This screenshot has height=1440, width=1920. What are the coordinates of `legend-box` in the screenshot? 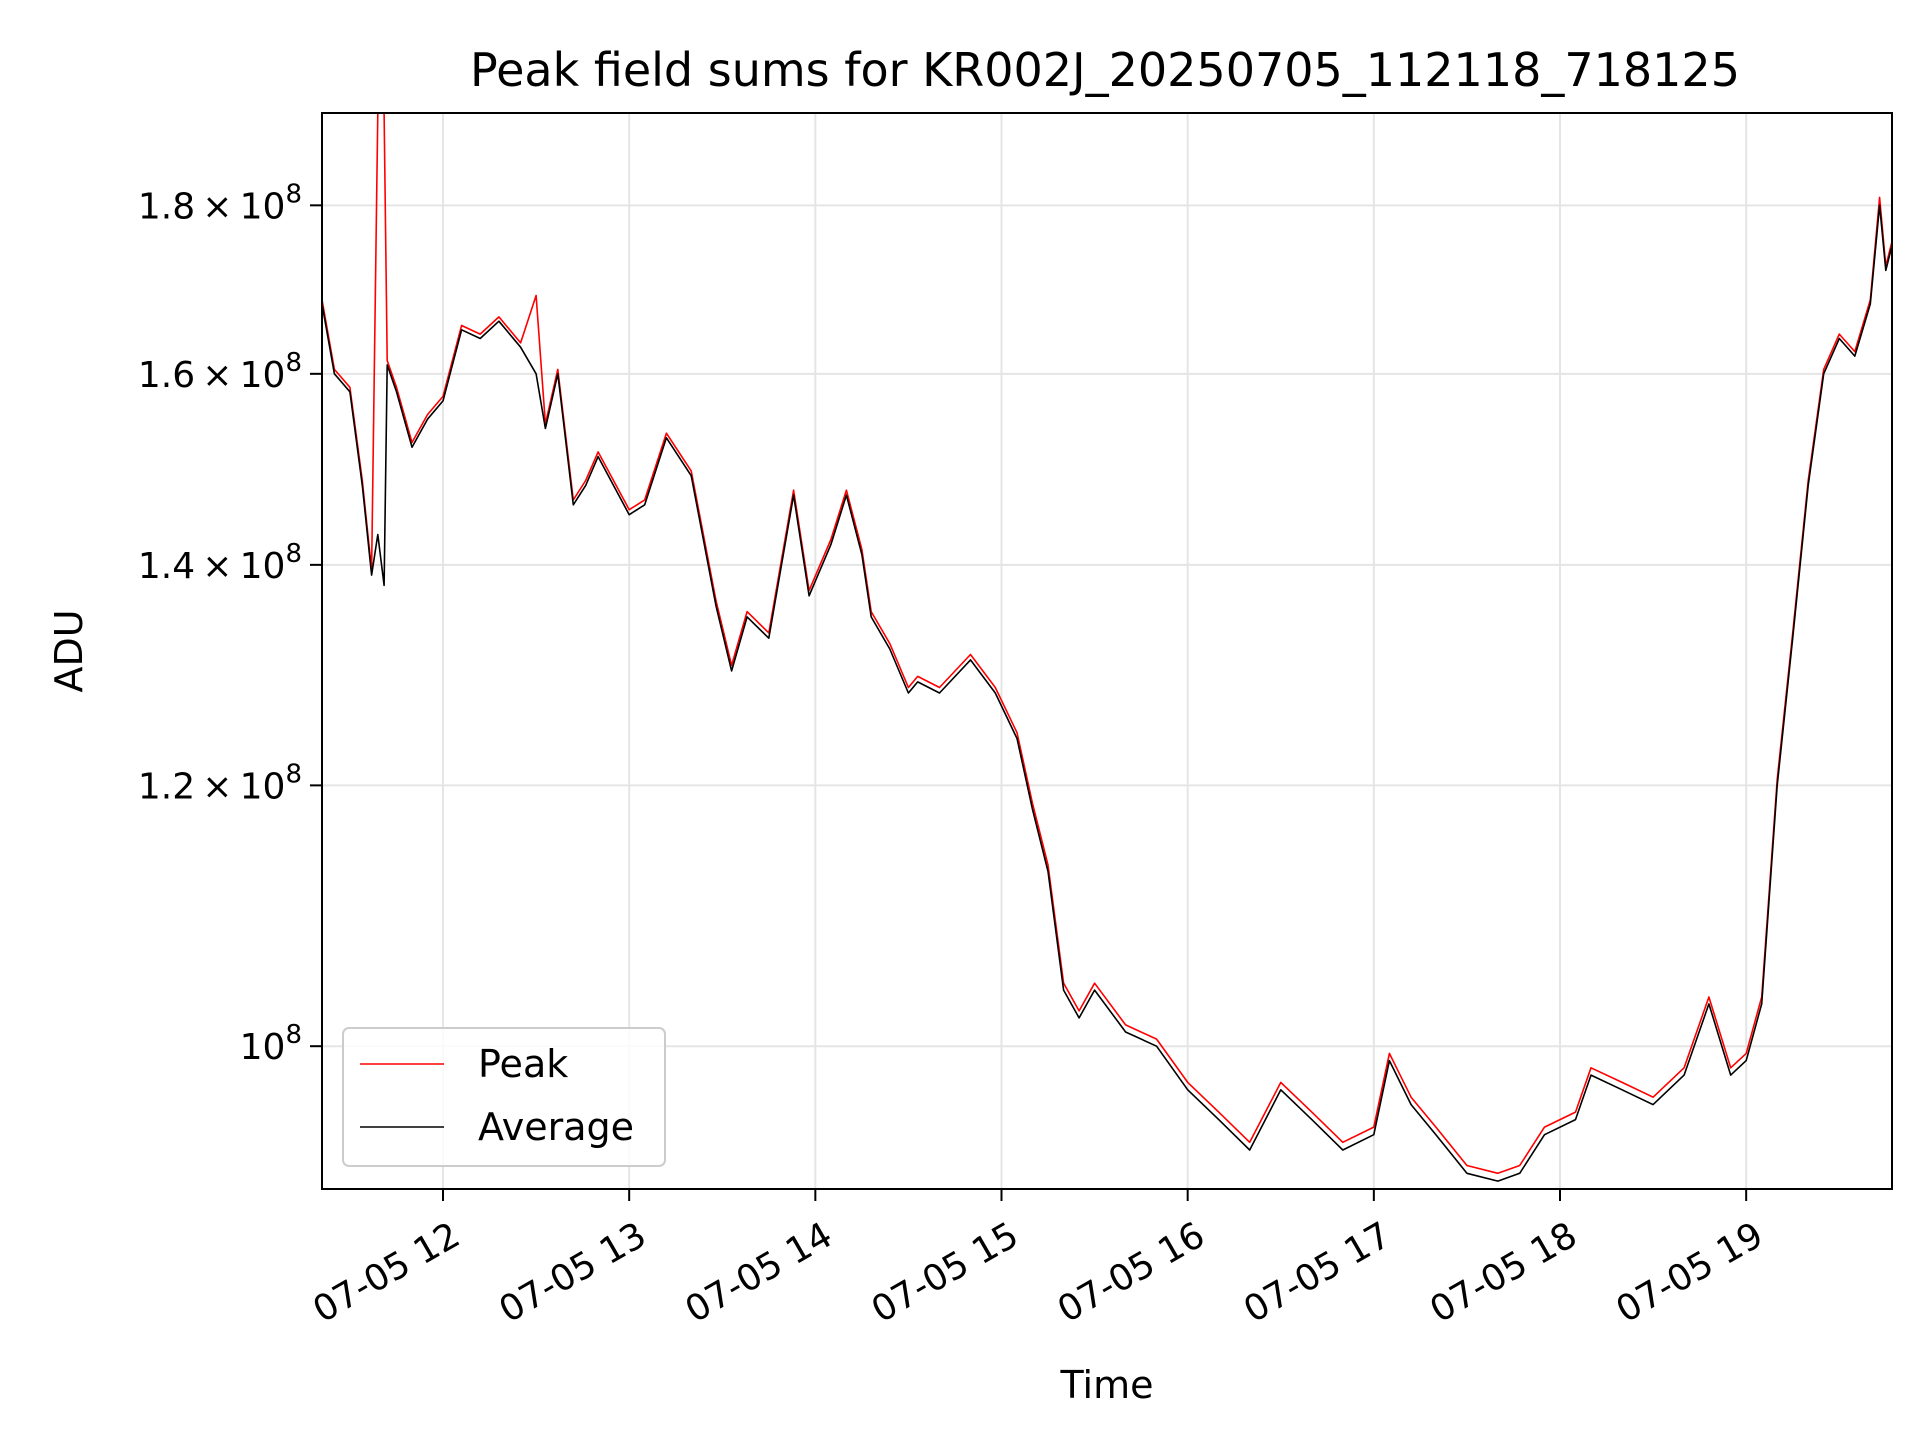 It's located at (504, 1097).